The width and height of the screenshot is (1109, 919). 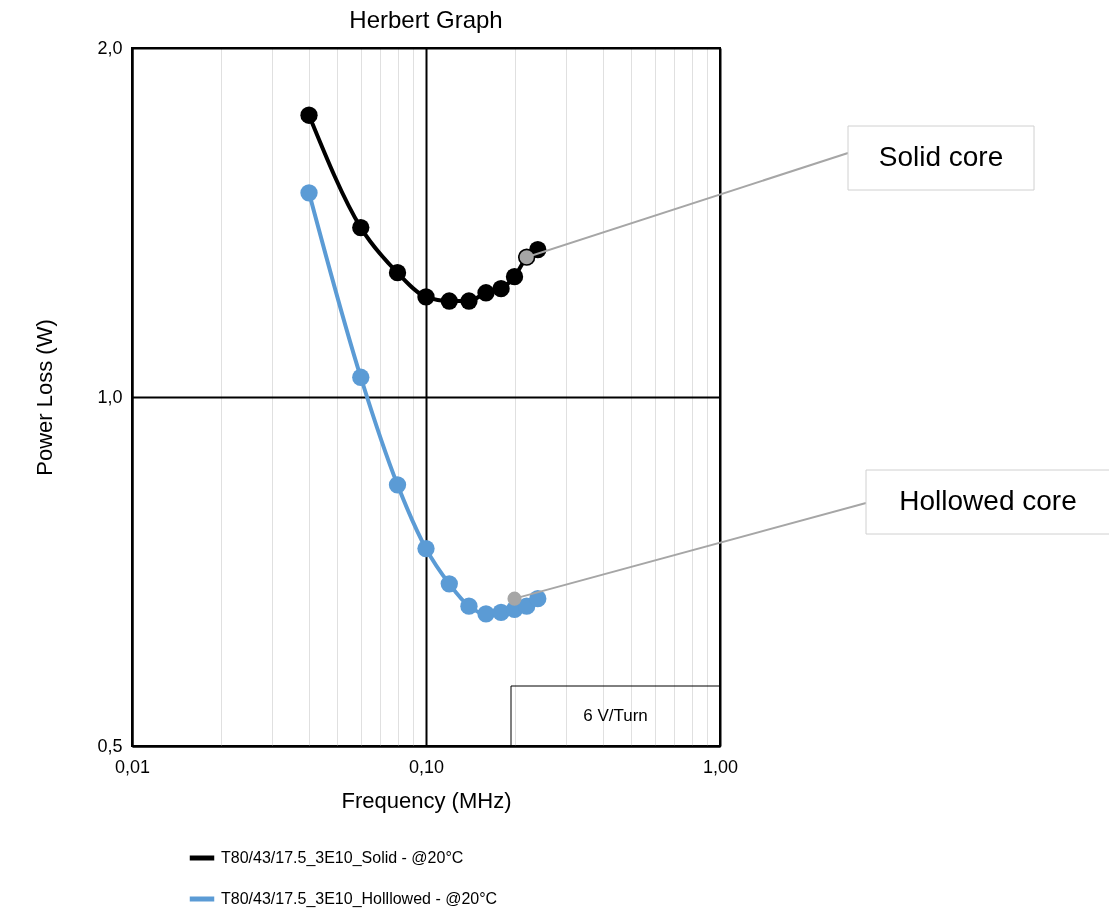 What do you see at coordinates (45, 397) in the screenshot?
I see `y-axis-title: Power Loss (W)` at bounding box center [45, 397].